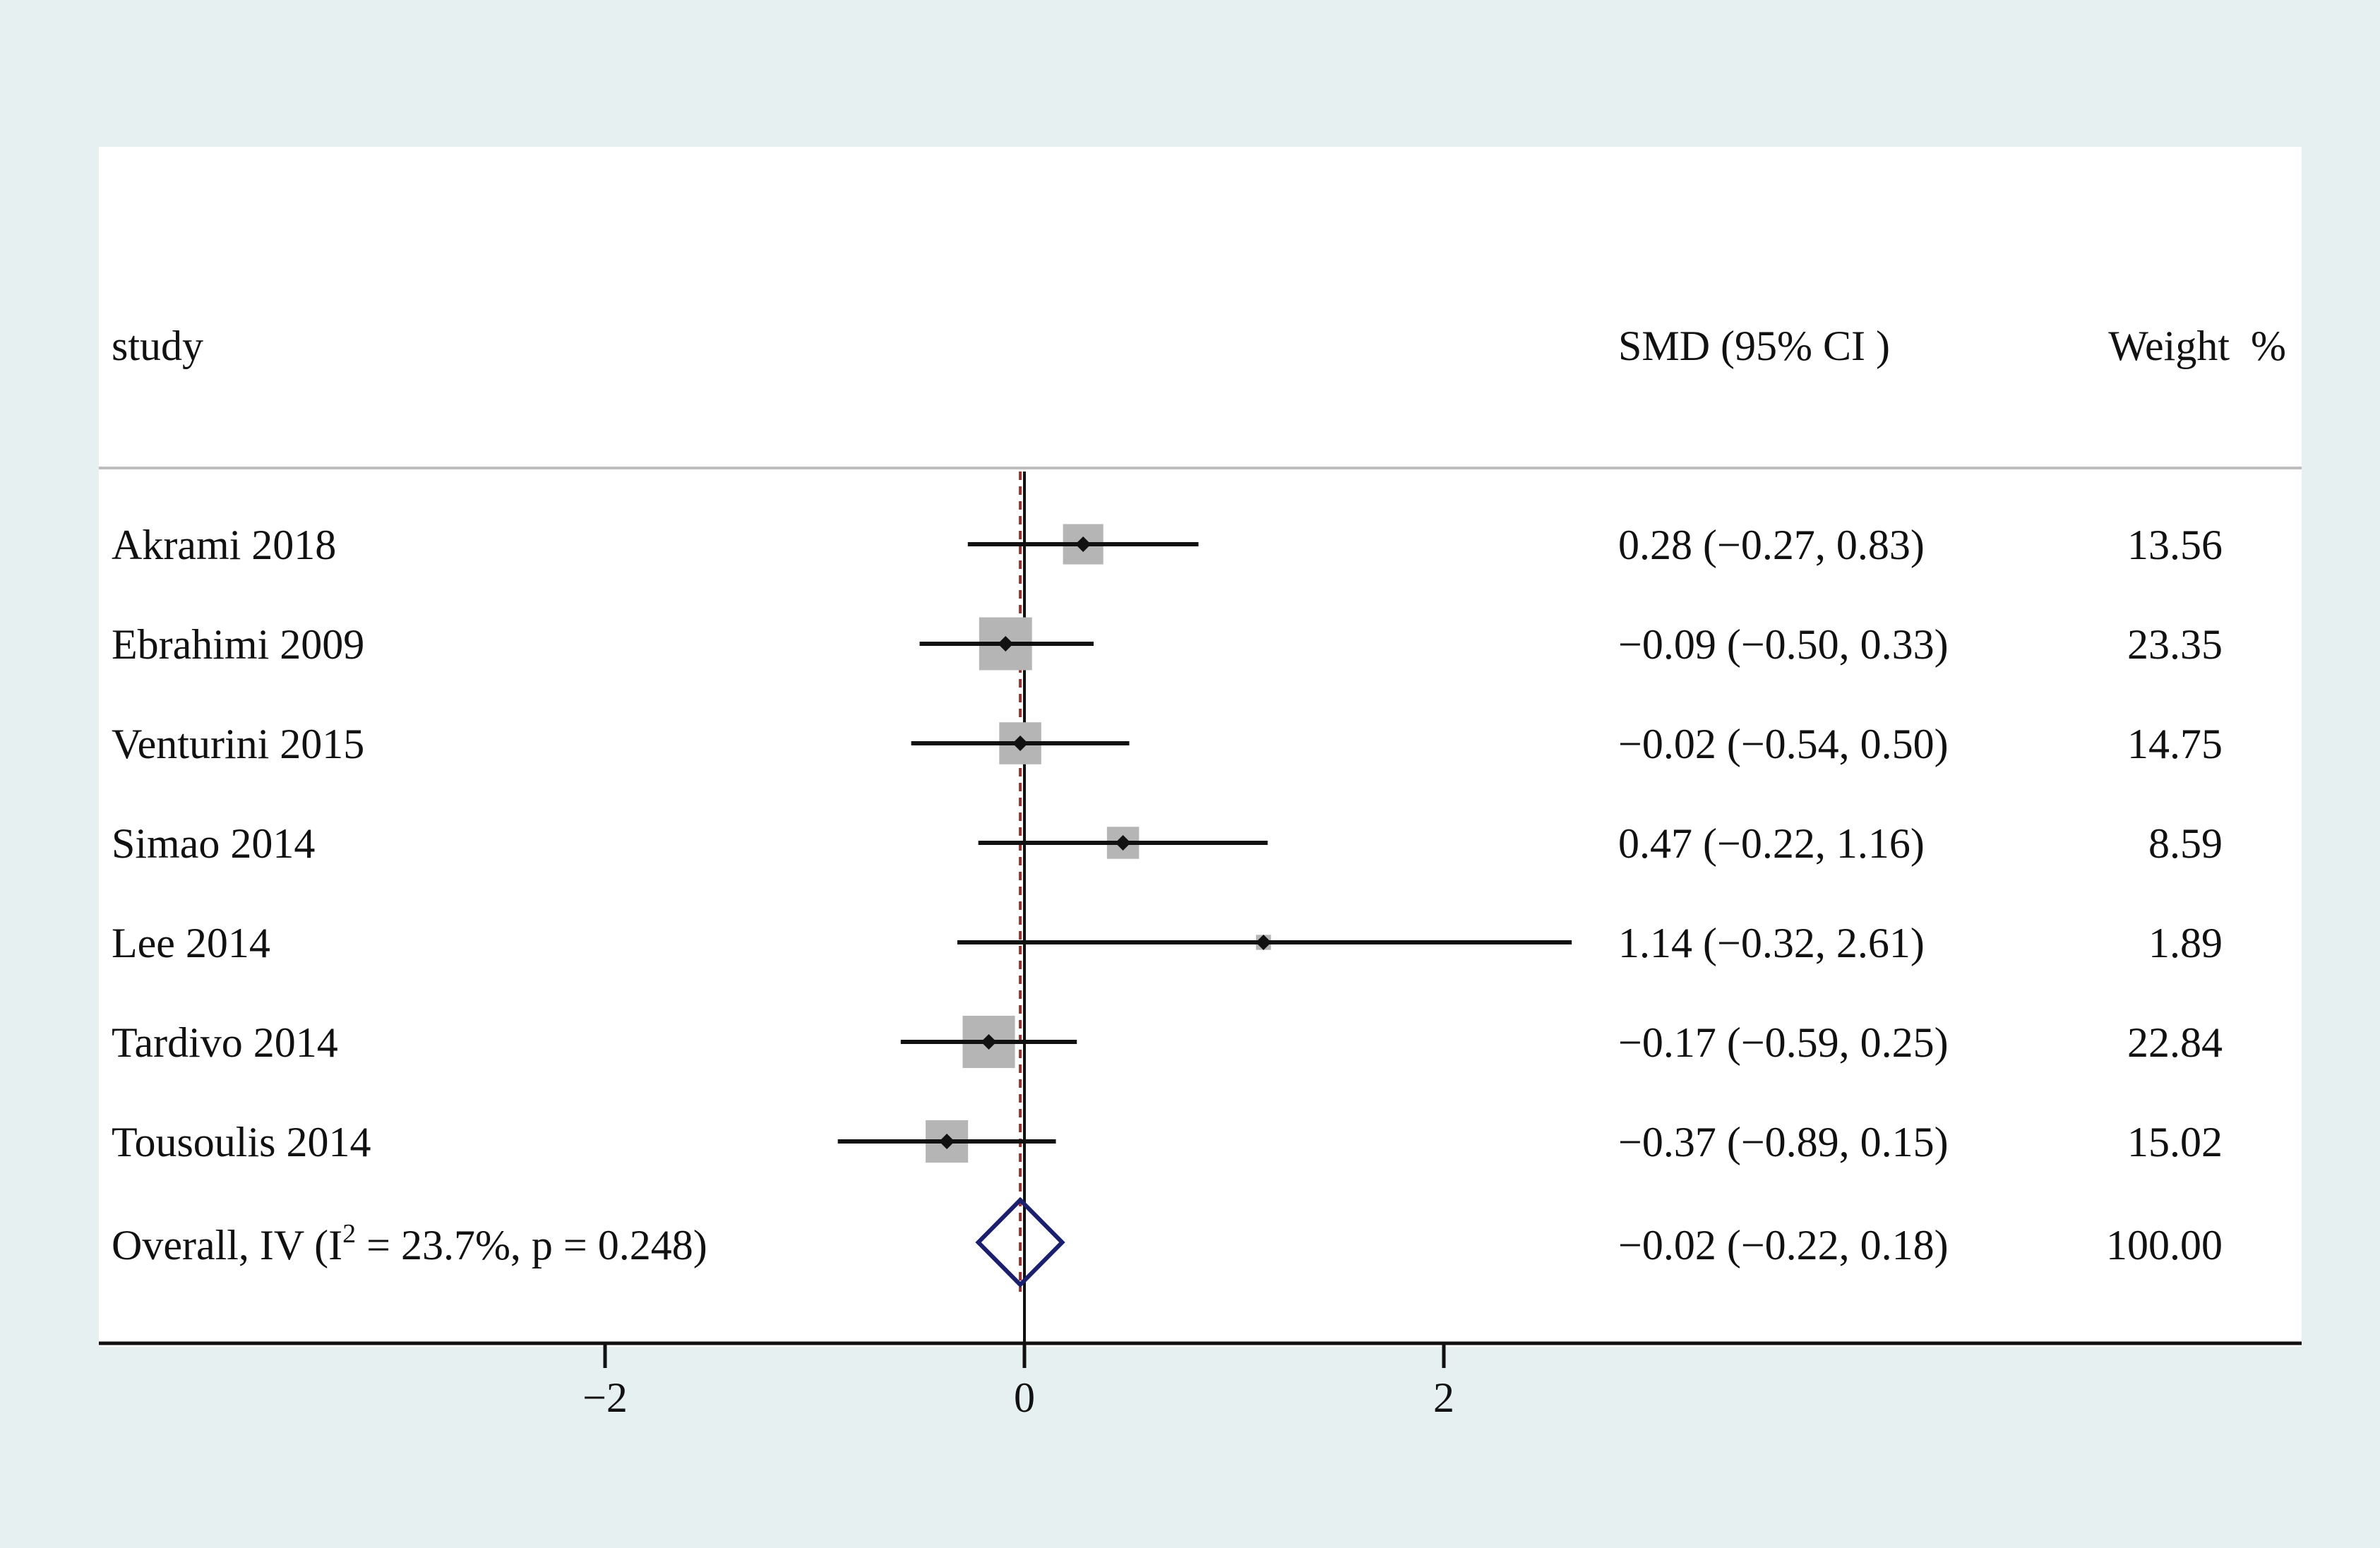 The height and width of the screenshot is (1548, 2380). Describe the element at coordinates (1772, 844) in the screenshot. I see `ci-text: 0.47 (−0.22, 1.16)` at that location.